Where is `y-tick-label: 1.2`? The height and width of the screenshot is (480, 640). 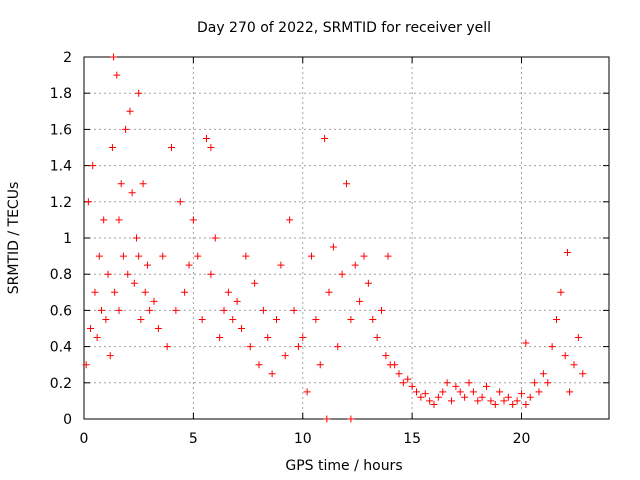 y-tick-label: 1.2 is located at coordinates (61, 203).